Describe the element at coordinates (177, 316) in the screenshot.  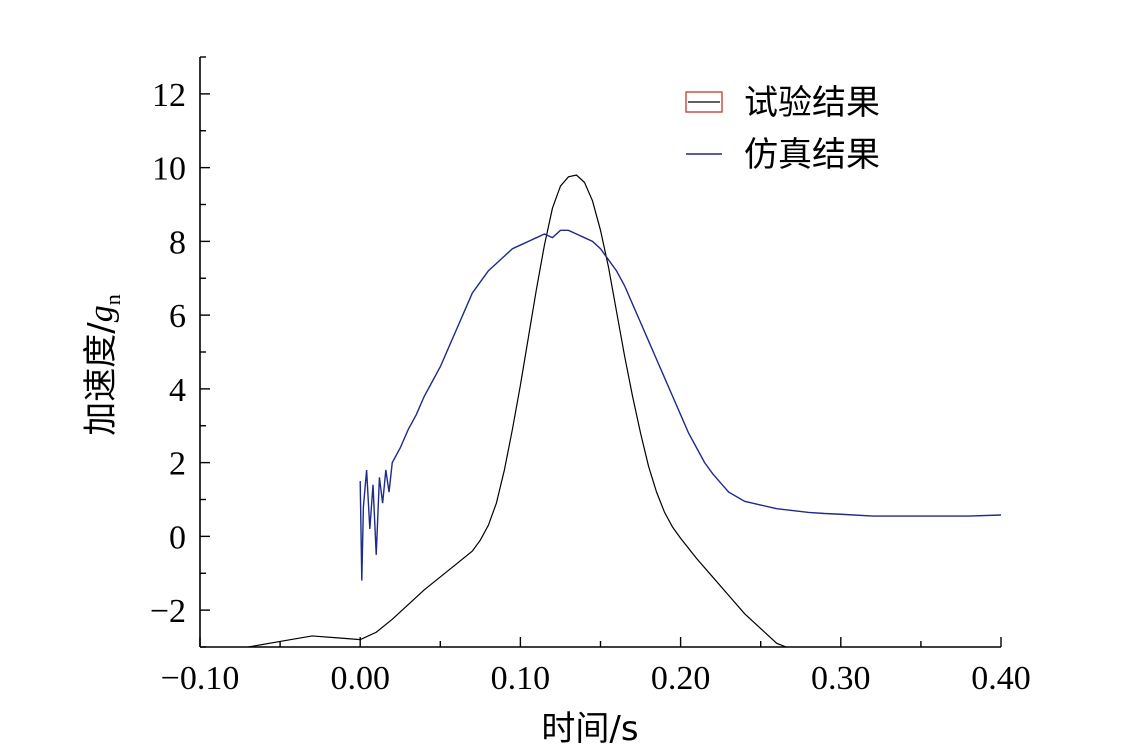
I see `y-tick-label: 6` at that location.